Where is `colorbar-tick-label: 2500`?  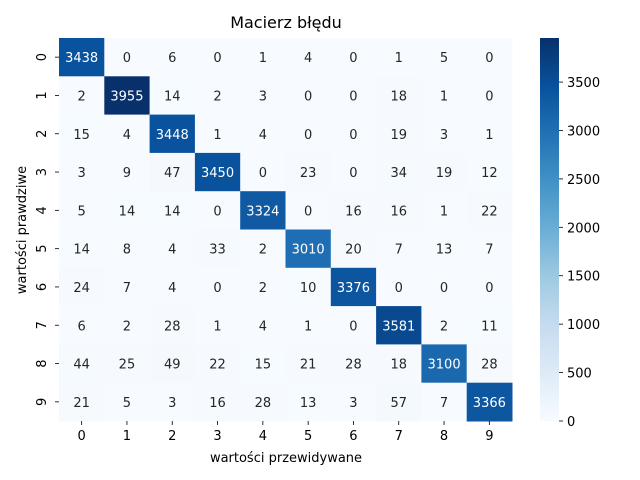
colorbar-tick-label: 2500 is located at coordinates (583, 180).